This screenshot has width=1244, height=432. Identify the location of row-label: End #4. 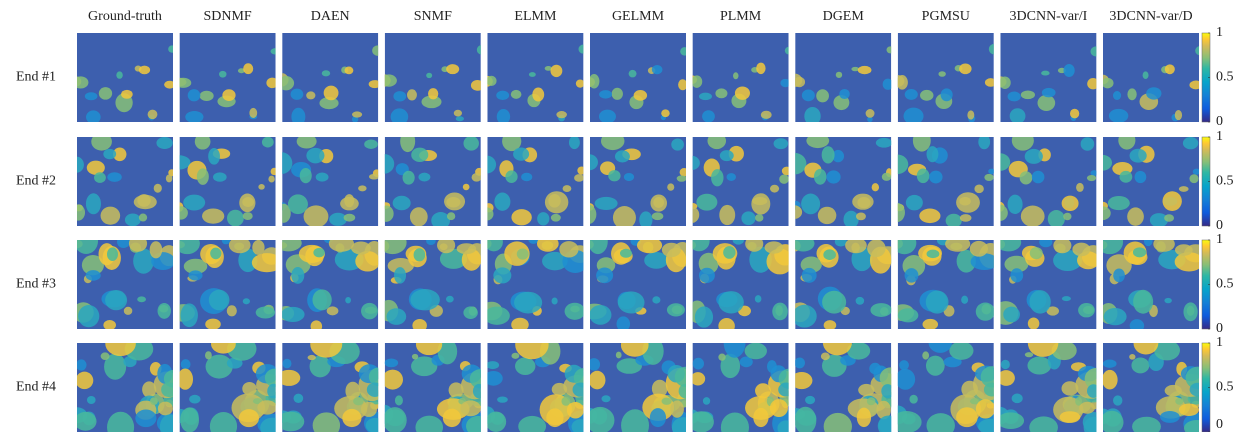
(36, 387).